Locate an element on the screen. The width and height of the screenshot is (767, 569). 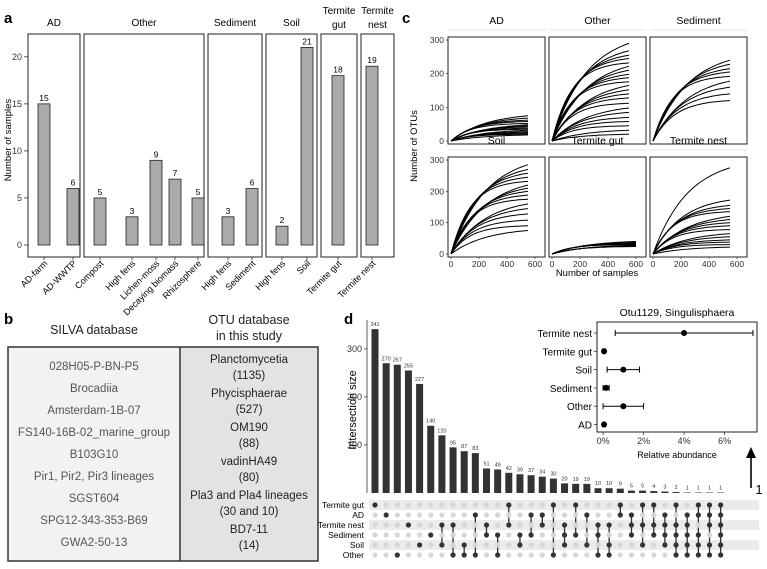
d-inset-category: Other is located at coordinates (580, 407).